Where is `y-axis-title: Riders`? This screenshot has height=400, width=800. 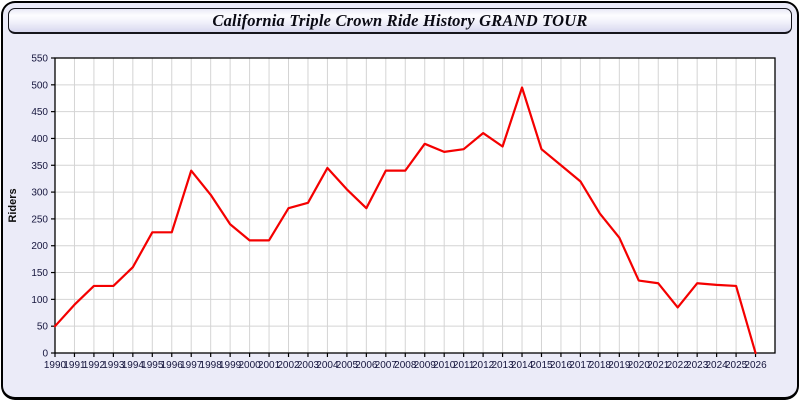 y-axis-title: Riders is located at coordinates (13, 205).